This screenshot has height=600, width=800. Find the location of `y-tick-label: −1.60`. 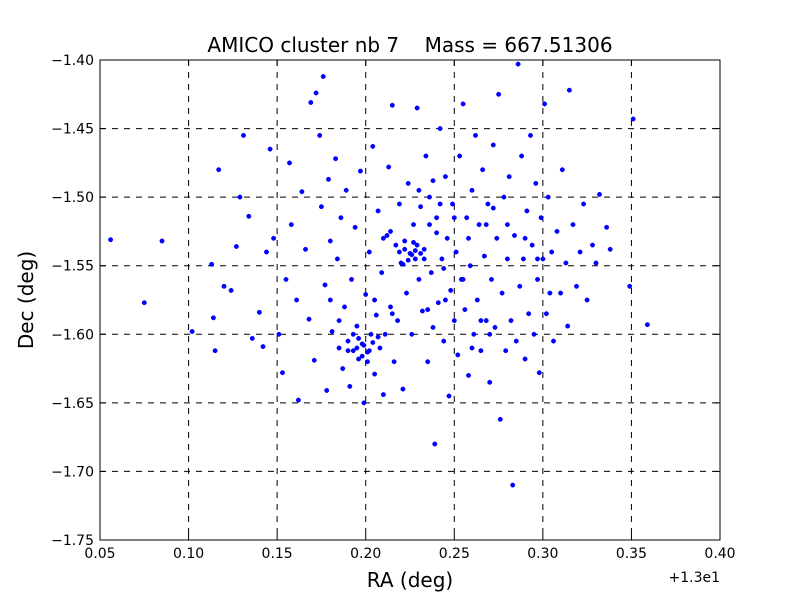

y-tick-label: −1.60 is located at coordinates (72, 335).